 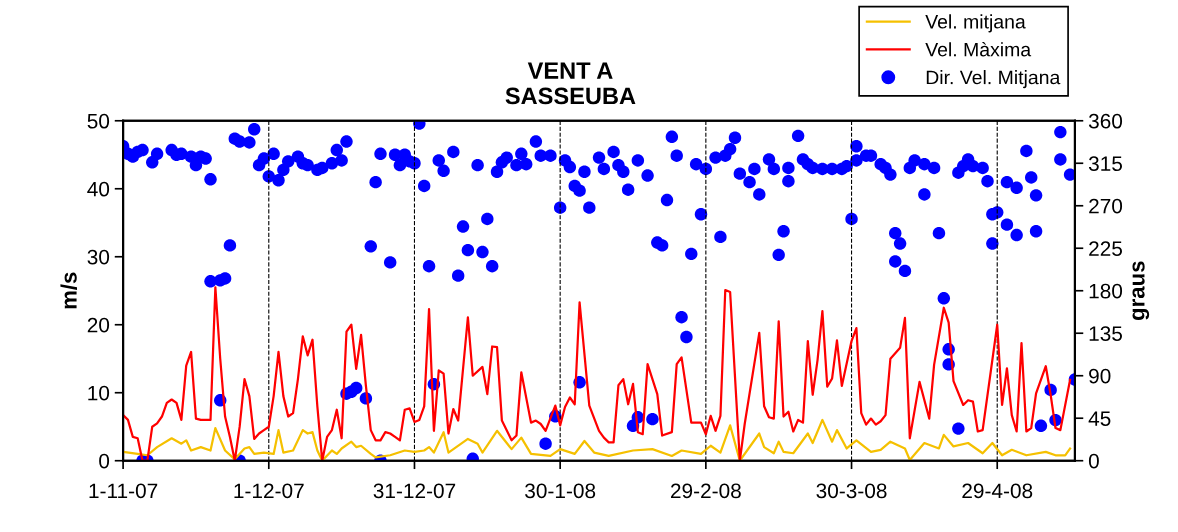 What do you see at coordinates (1106, 291) in the screenshot?
I see `y2-tick-label: 180` at bounding box center [1106, 291].